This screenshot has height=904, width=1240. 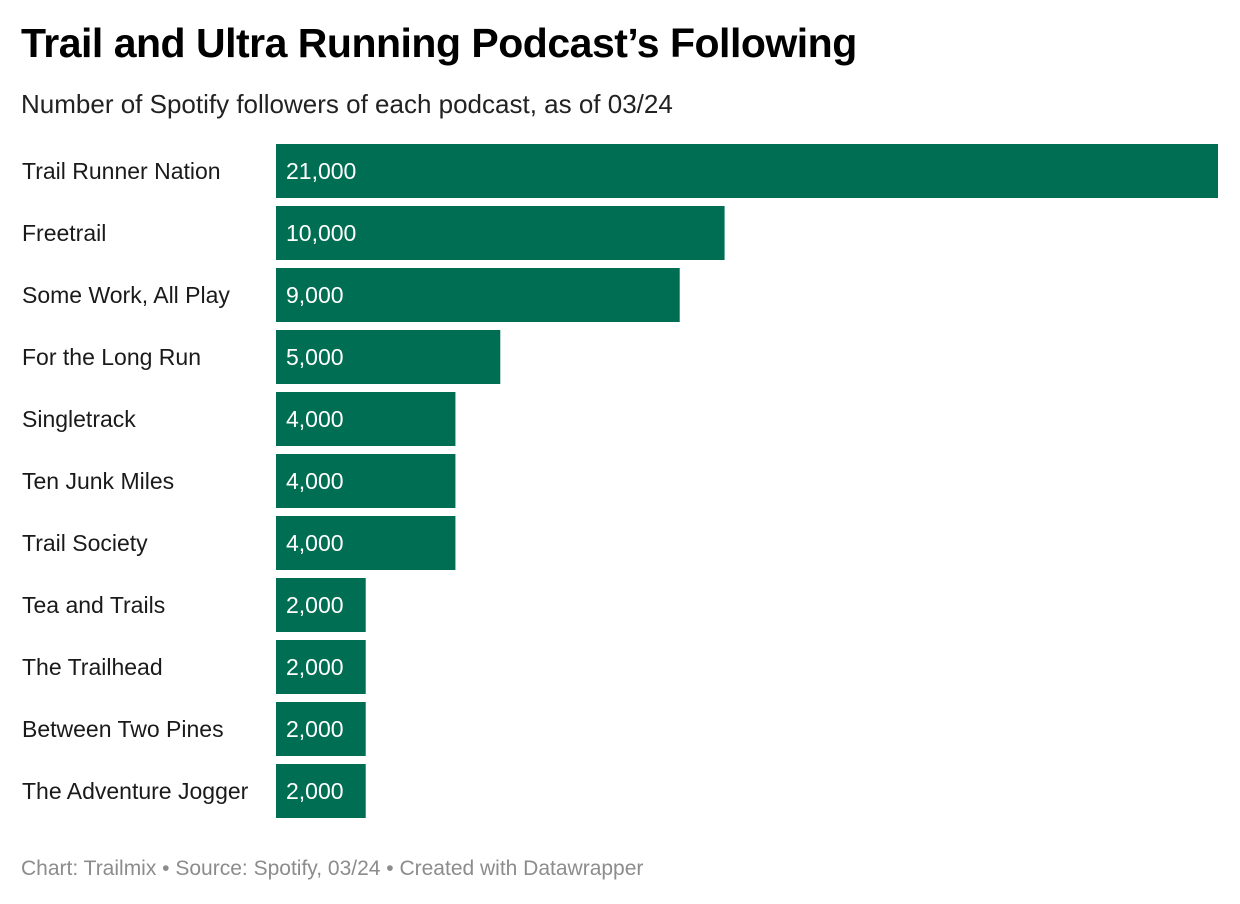 I want to click on category-label: Singletrack, so click(x=79, y=419).